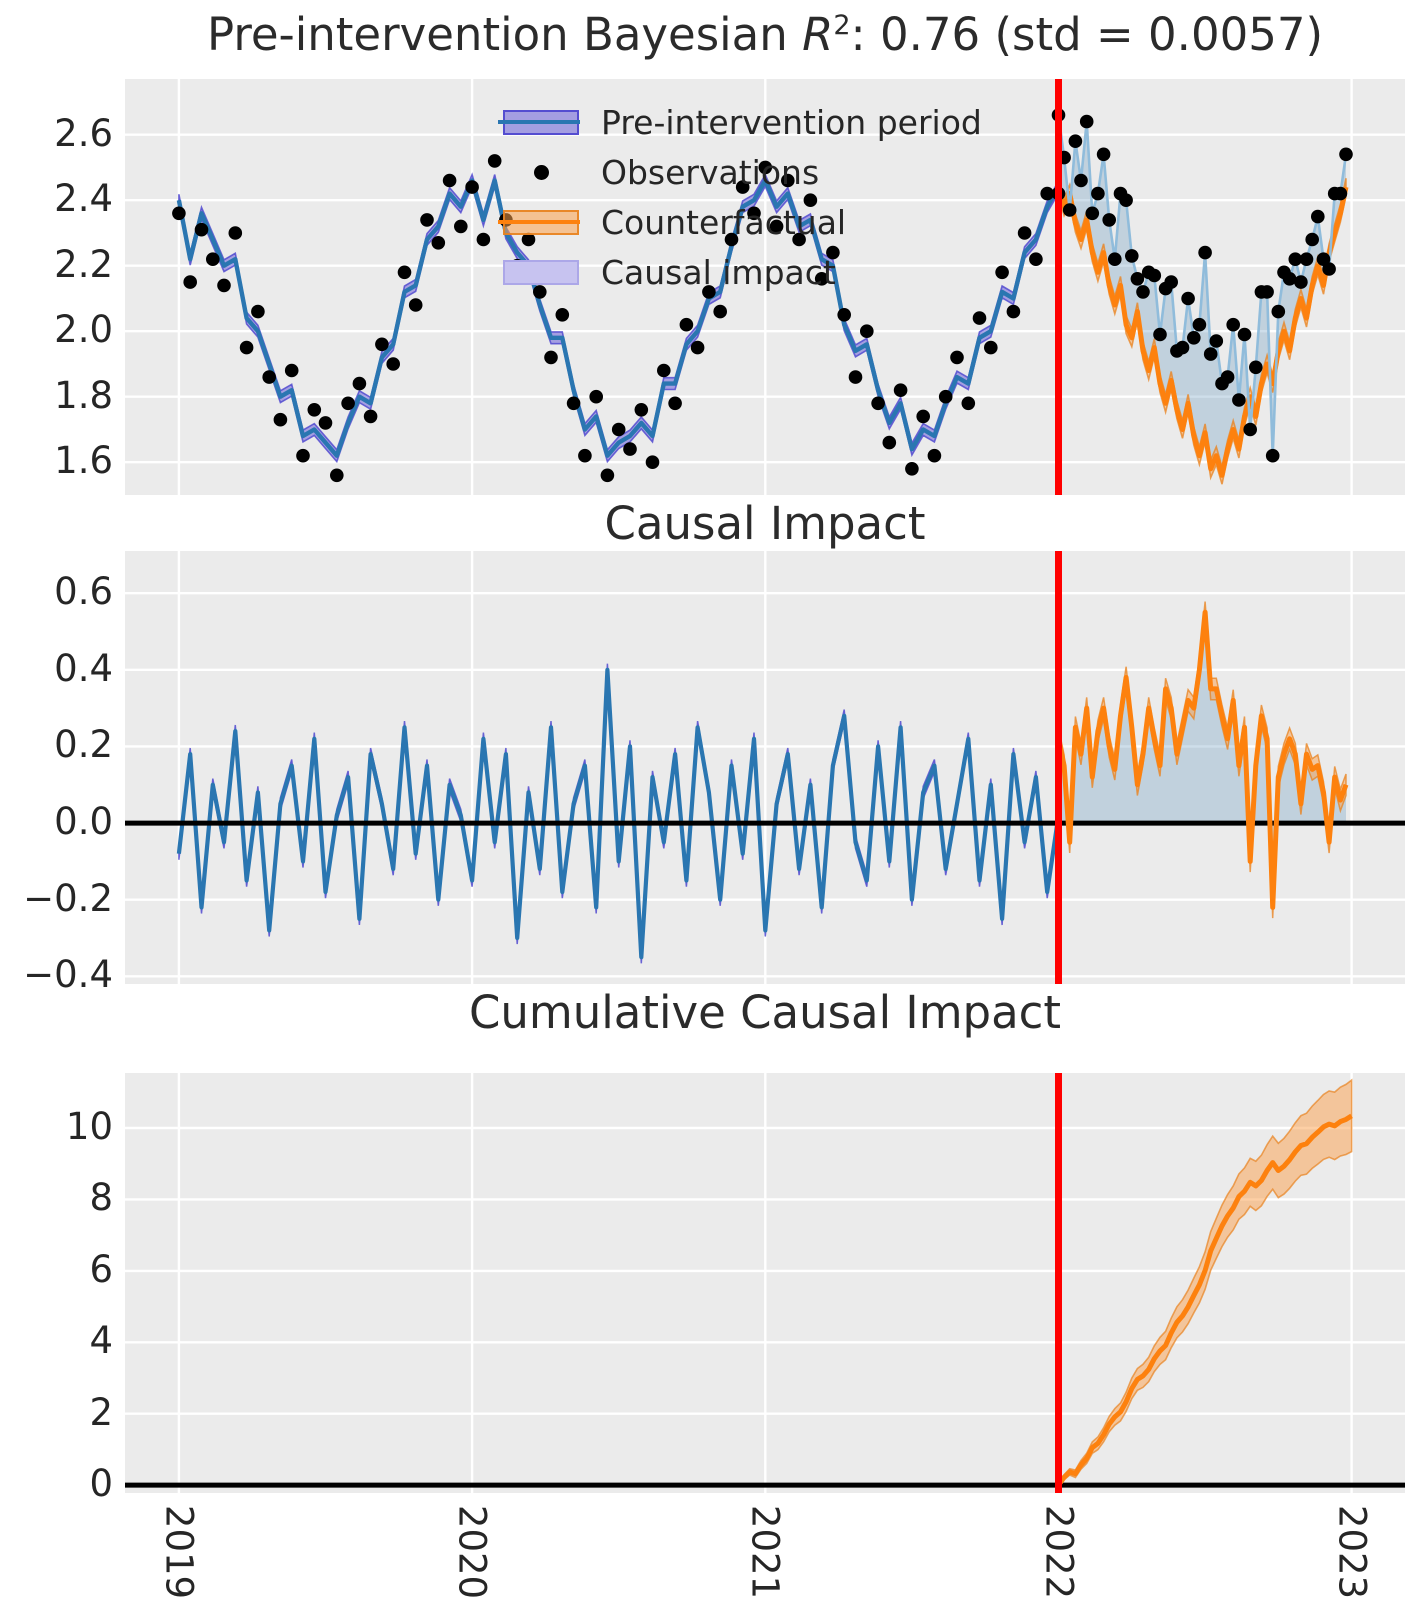 The image size is (1423, 1623). What do you see at coordinates (1202, 759) in the screenshot?
I see `impact-post-line` at bounding box center [1202, 759].